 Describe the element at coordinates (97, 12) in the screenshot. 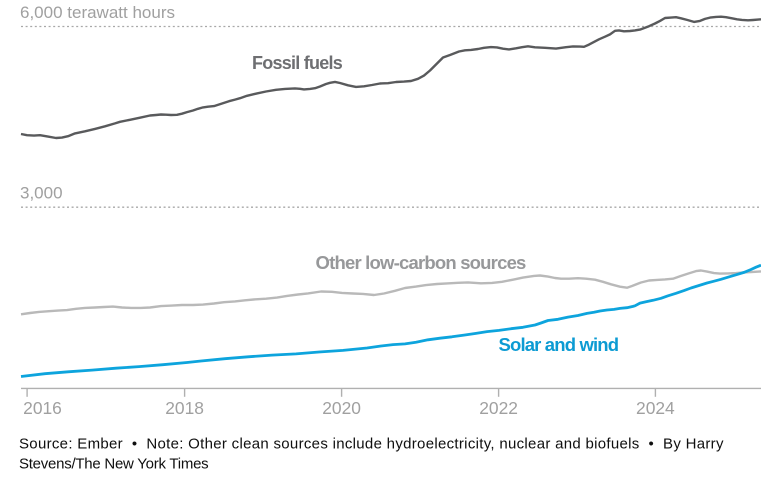

I see `svg-text: 6,000 terawatt hours` at that location.